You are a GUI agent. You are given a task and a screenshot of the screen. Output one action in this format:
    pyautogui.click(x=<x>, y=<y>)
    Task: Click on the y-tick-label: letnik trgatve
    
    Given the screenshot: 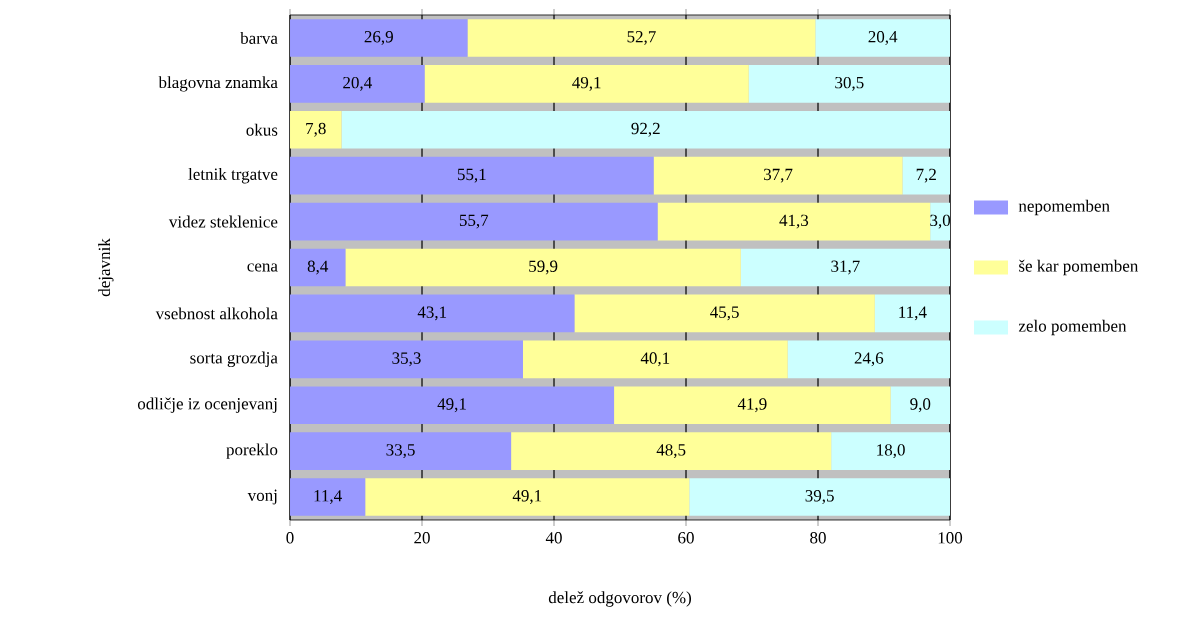 What is the action you would take?
    pyautogui.click(x=233, y=175)
    